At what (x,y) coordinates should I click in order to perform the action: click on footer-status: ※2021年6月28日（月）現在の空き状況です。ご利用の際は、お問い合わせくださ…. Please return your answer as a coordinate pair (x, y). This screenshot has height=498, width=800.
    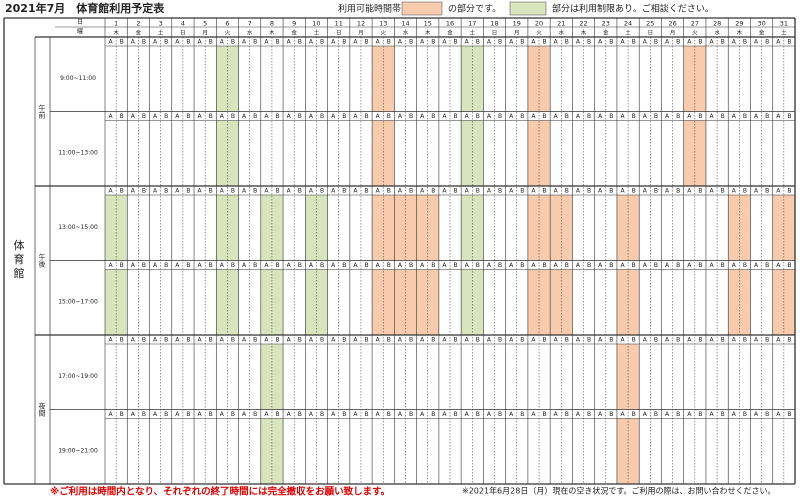
    Looking at the image, I should click on (619, 491).